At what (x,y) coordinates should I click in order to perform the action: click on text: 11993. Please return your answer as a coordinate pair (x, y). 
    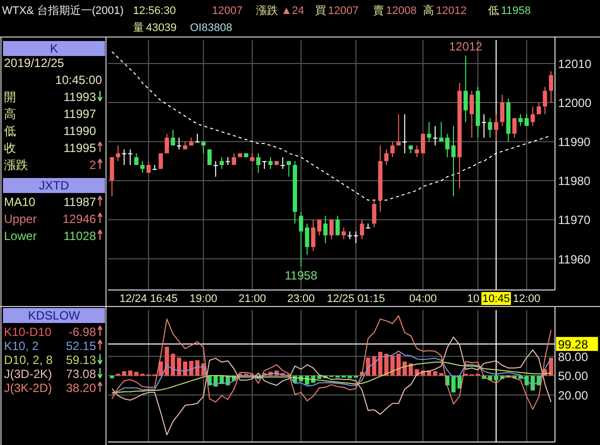
    Looking at the image, I should click on (80, 97).